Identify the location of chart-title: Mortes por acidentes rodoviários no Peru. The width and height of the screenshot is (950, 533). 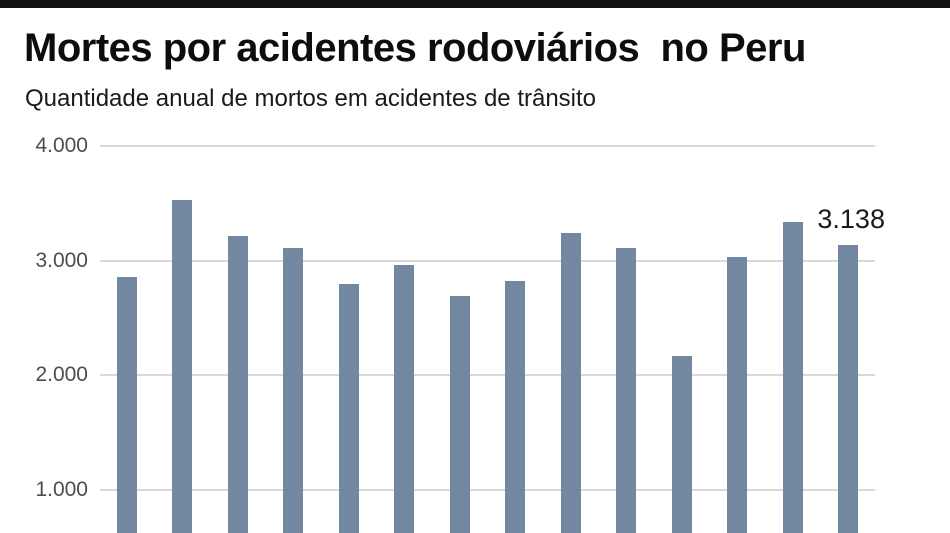
(415, 48).